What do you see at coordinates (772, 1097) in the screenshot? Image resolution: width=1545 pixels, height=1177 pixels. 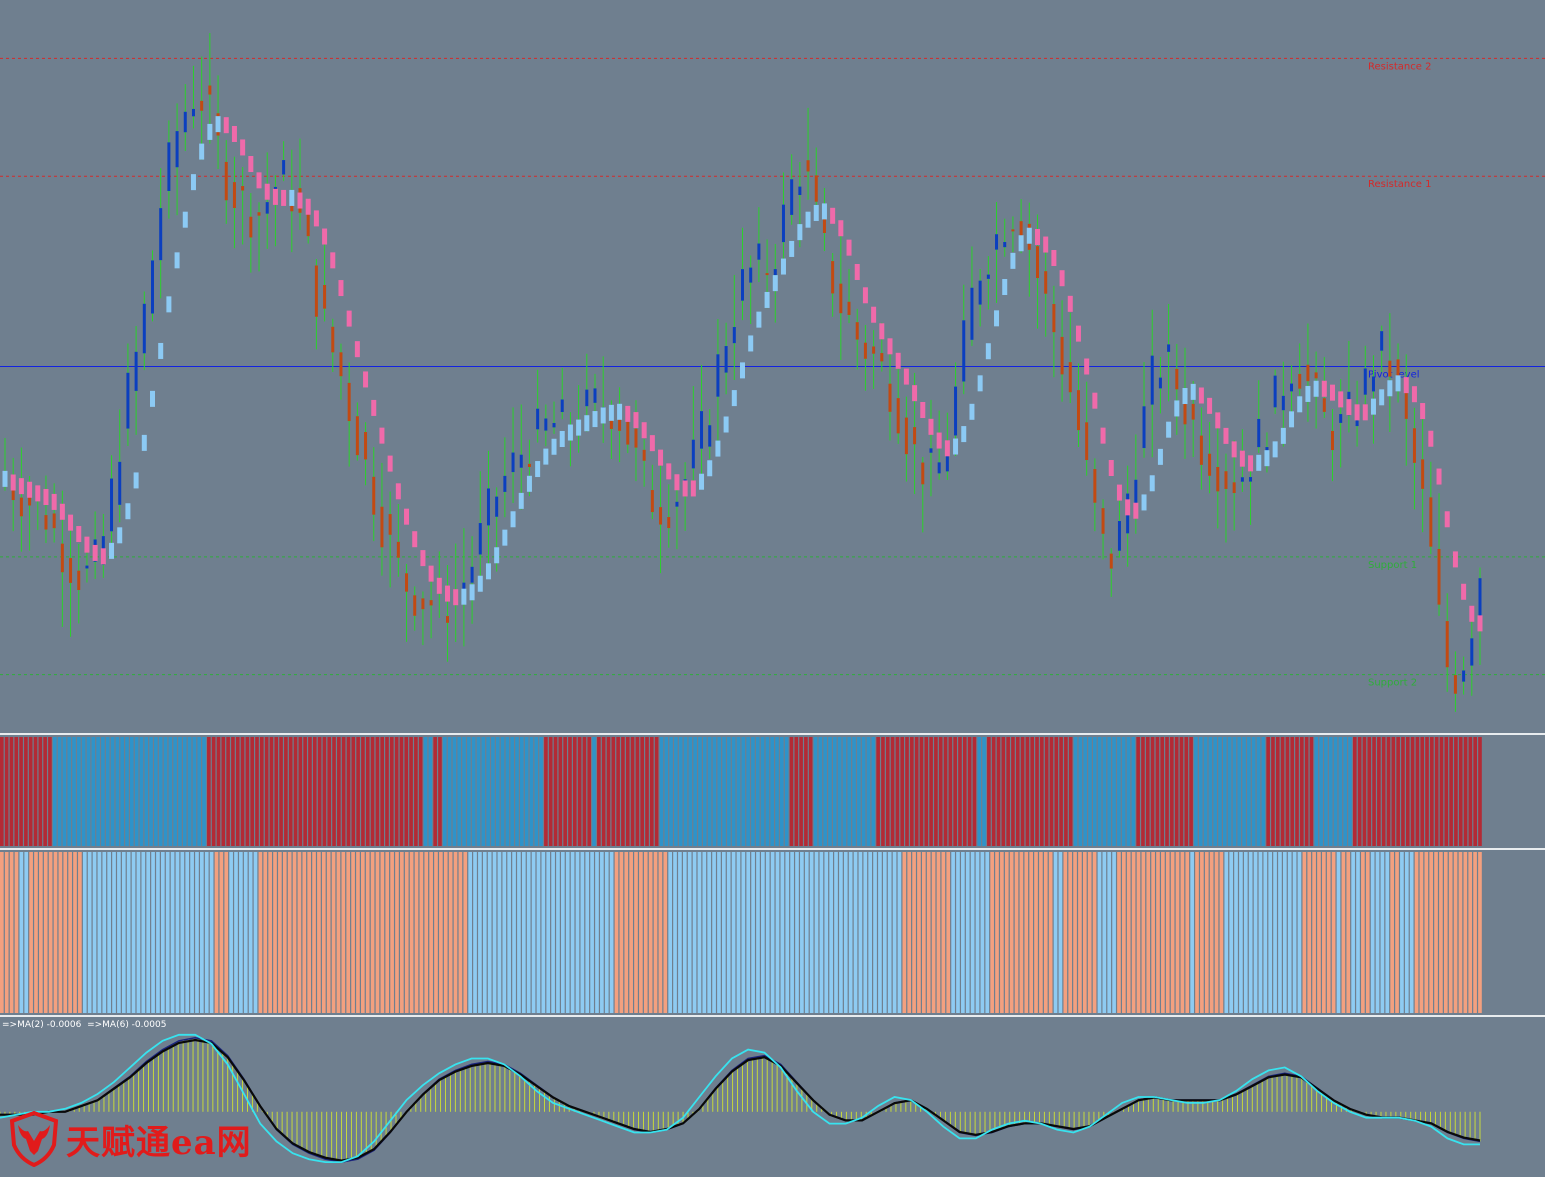 I see `oscillator-pane: =>MA(2) -0.0006 =>MA(6) -0.0005` at bounding box center [772, 1097].